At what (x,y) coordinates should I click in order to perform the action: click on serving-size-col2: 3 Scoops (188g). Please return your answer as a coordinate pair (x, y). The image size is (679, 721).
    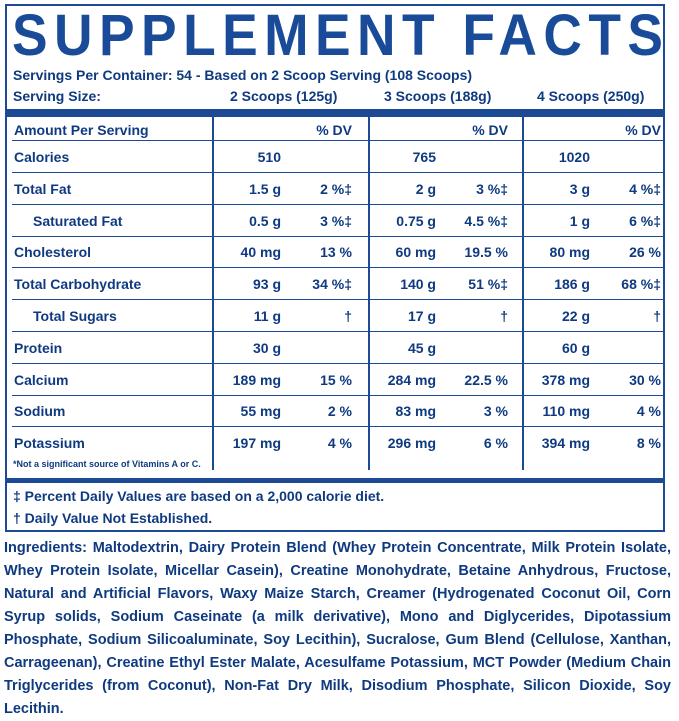
    Looking at the image, I should click on (438, 96).